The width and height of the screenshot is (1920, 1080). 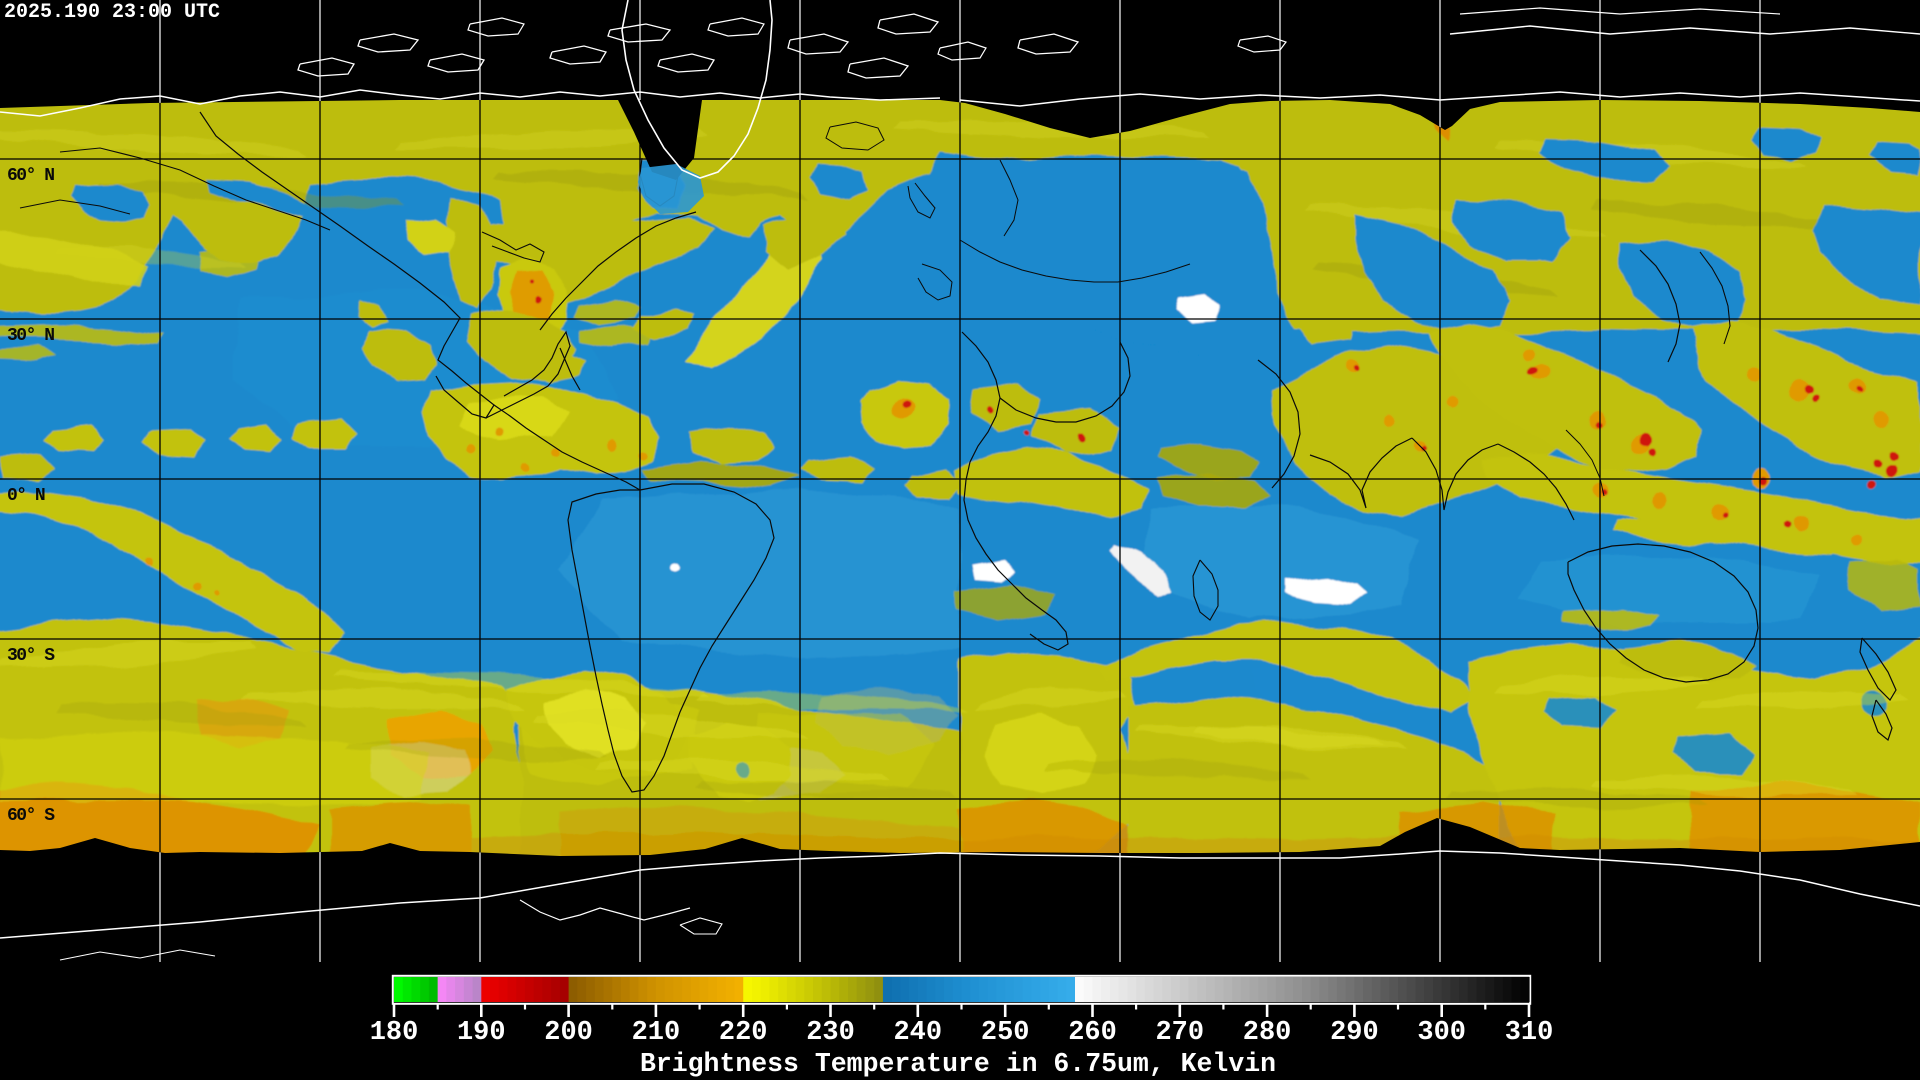 I want to click on svg-text: 200, so click(x=568, y=1033).